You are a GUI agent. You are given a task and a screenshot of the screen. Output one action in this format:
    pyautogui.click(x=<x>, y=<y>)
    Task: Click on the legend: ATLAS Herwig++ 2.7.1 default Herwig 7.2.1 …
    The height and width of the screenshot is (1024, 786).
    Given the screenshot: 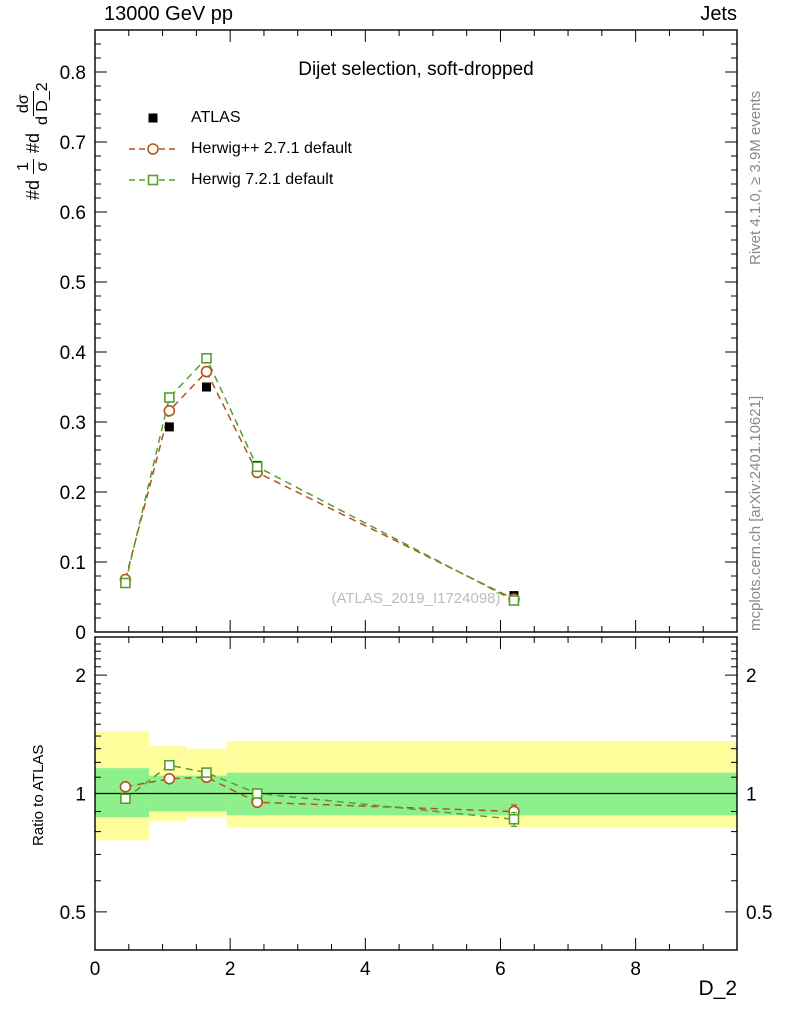 What is the action you would take?
    pyautogui.click(x=239, y=148)
    